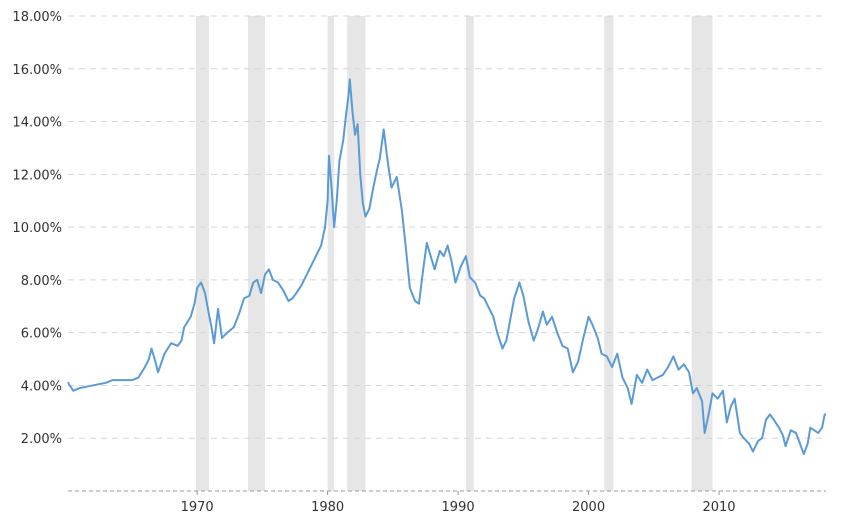  I want to click on y-tick-label: 10.00%, so click(37, 228).